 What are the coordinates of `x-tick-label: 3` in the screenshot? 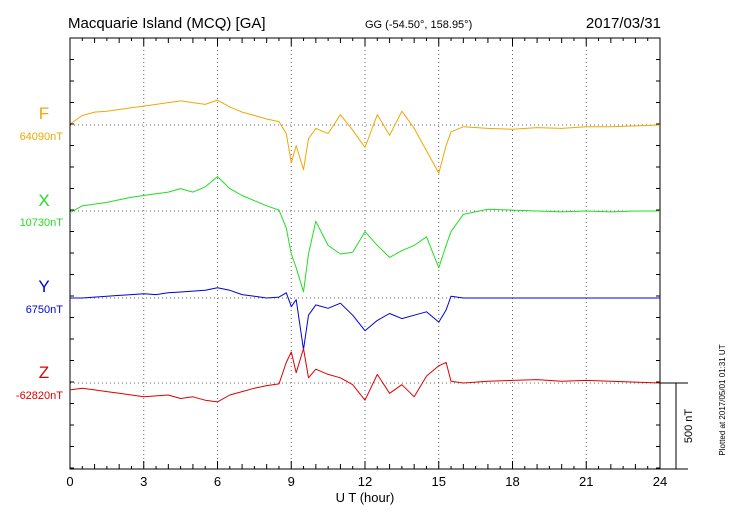 It's located at (143, 481).